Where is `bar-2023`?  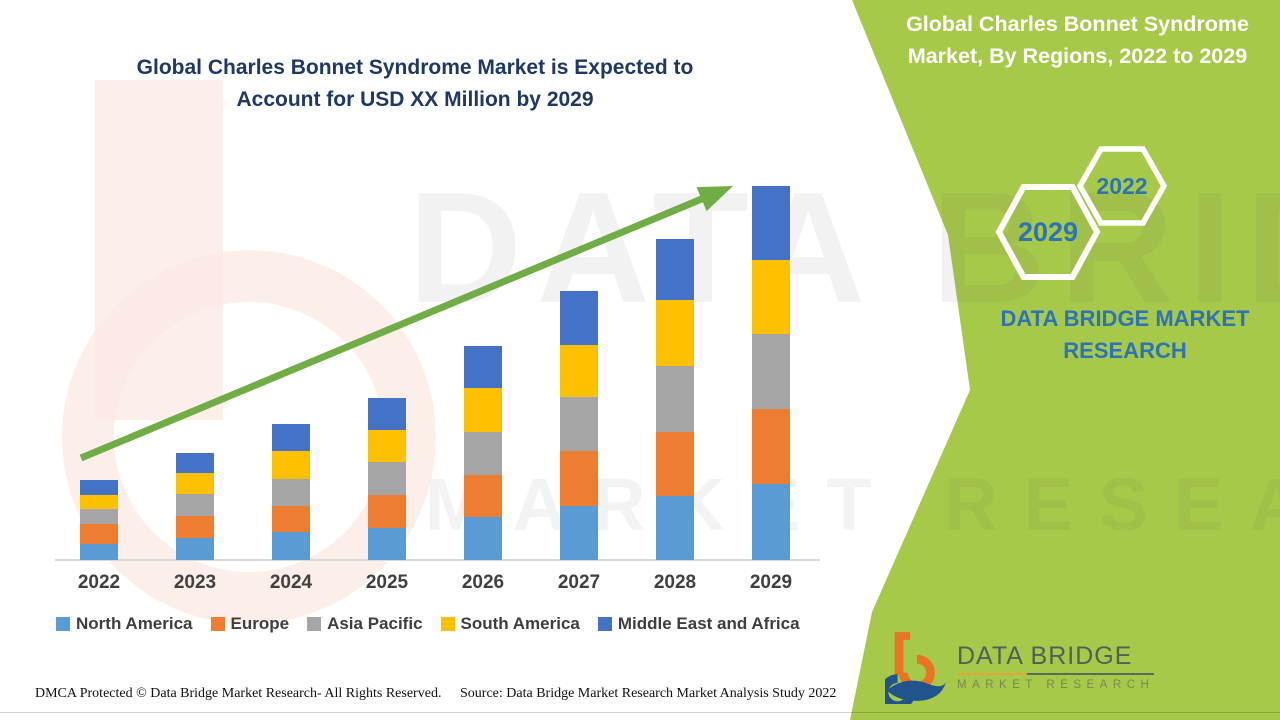 bar-2023 is located at coordinates (195, 506).